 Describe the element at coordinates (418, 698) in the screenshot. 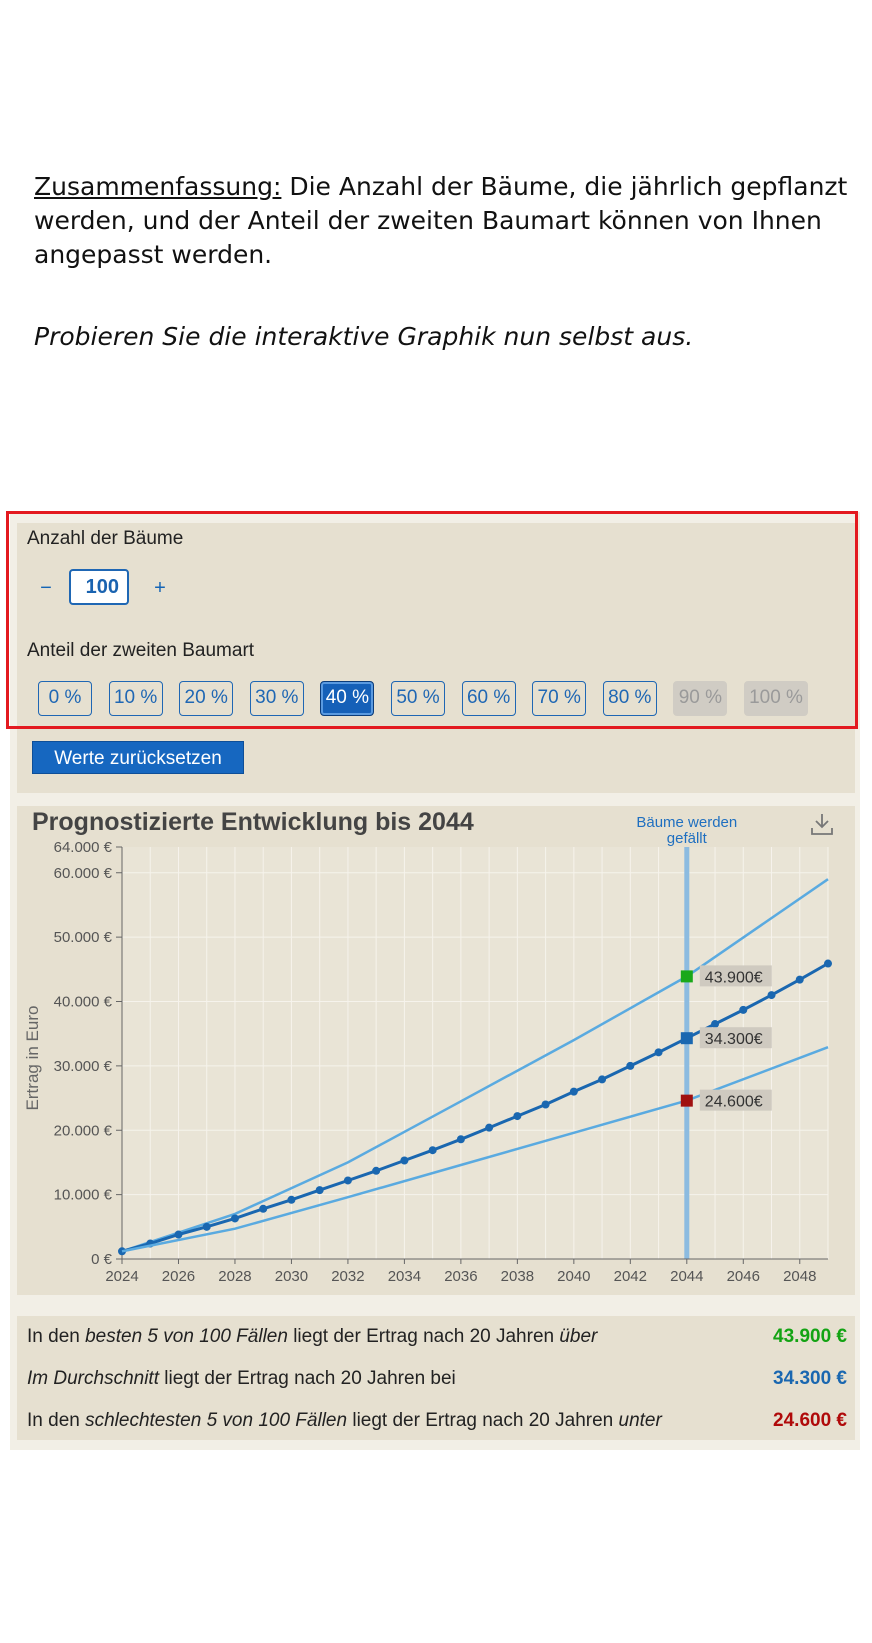

I see `share-option-50: 50 %` at that location.